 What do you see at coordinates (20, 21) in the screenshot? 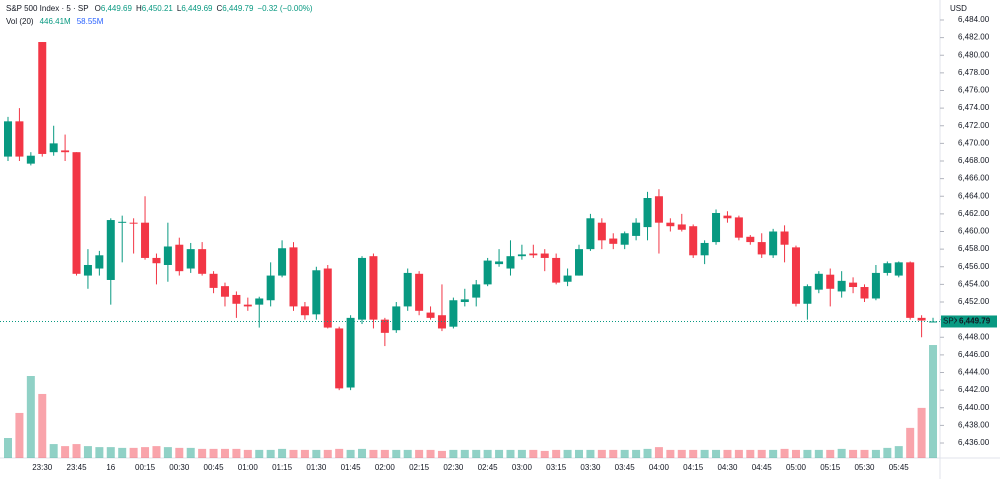
I see `volume-label: Vol (20)` at bounding box center [20, 21].